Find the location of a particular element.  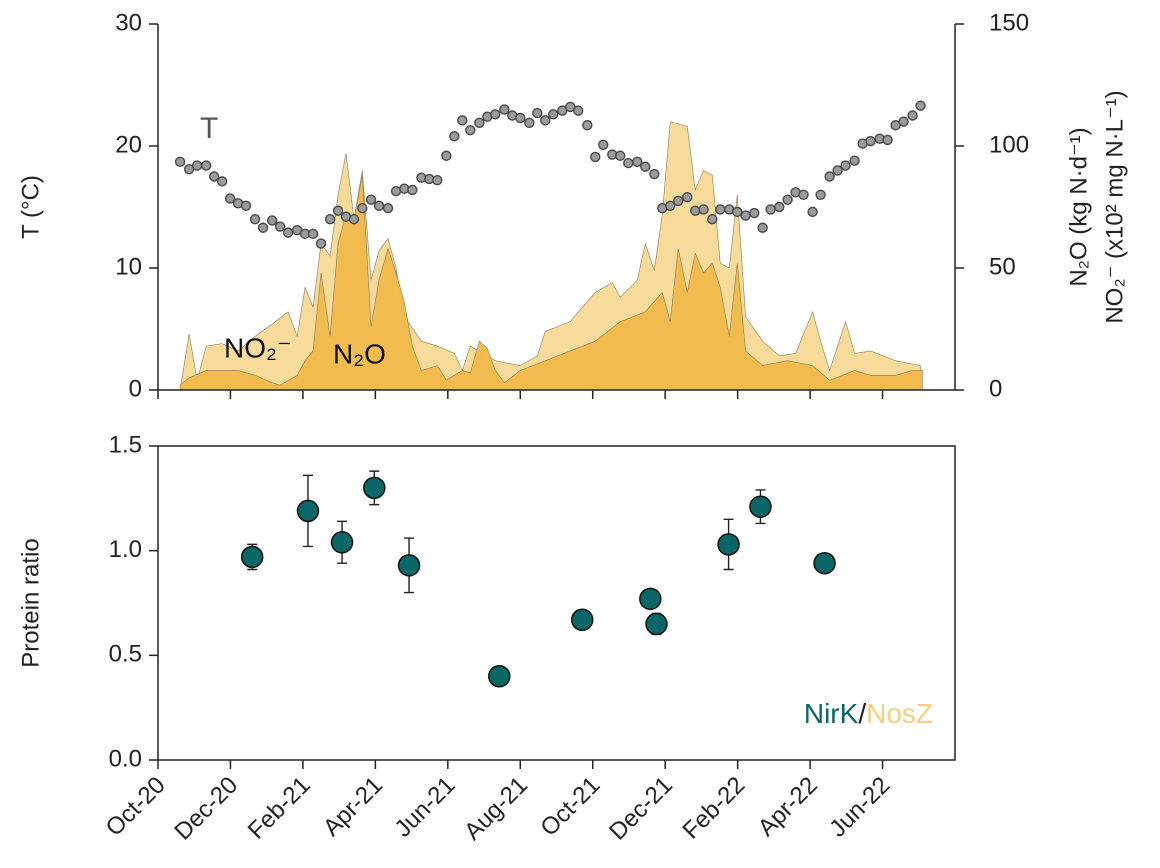

x-tick-label: Oct-20 is located at coordinates (136, 807).